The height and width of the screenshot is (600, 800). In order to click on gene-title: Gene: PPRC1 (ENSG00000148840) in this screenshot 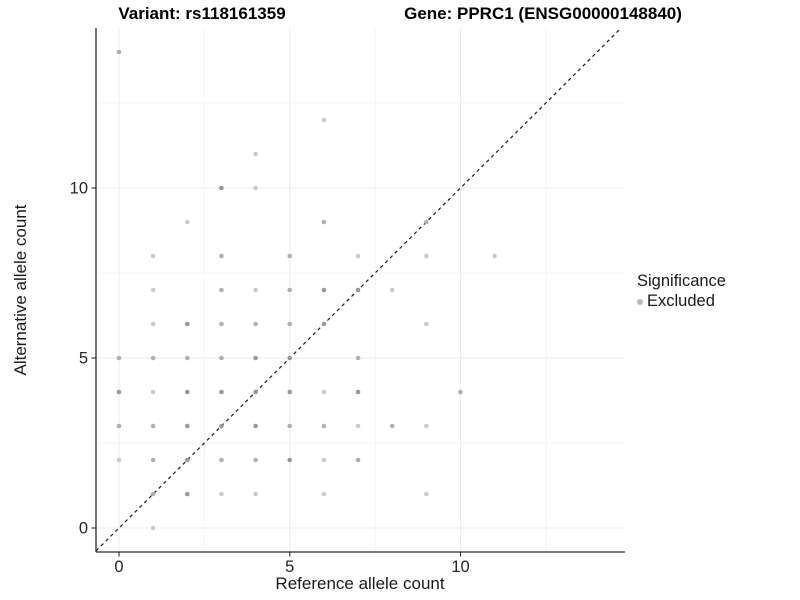, I will do `click(543, 13)`.